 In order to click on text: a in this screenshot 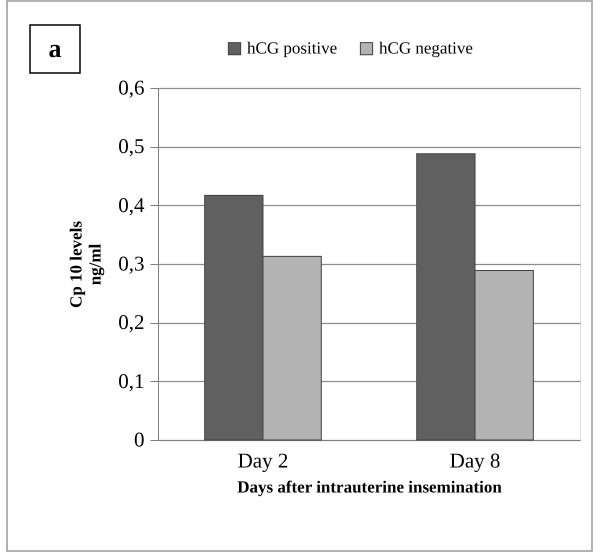, I will do `click(55, 48)`.